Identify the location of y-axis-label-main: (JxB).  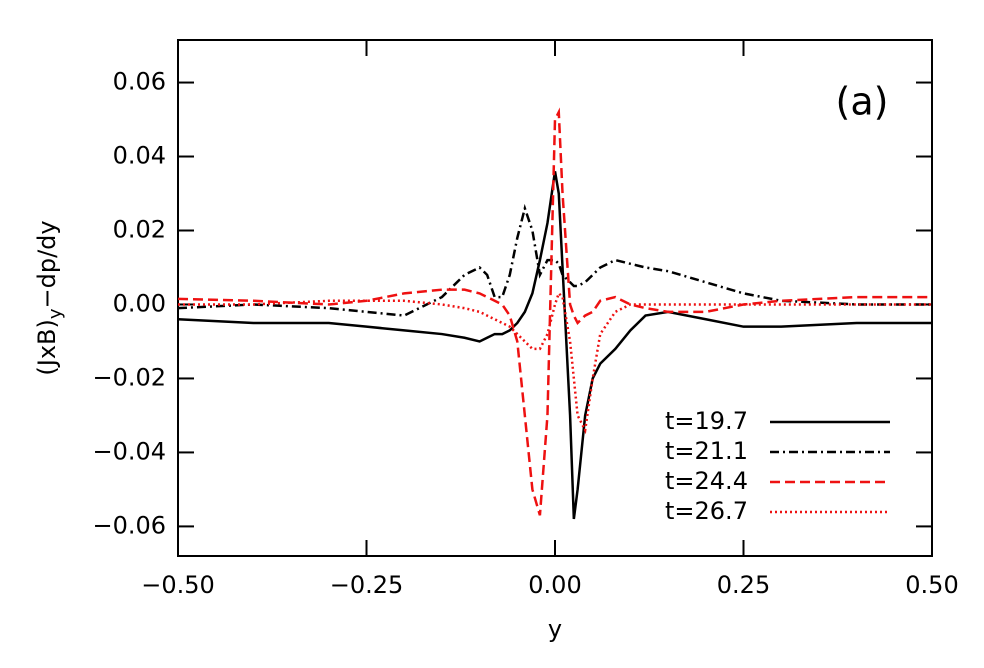
(47, 347).